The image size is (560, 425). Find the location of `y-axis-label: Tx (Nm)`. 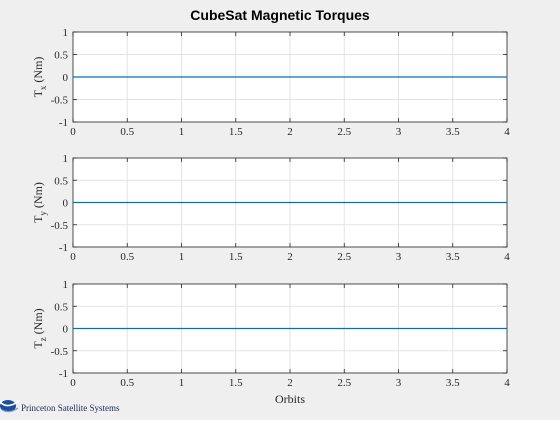

y-axis-label: Tx (Nm) is located at coordinates (39, 77).